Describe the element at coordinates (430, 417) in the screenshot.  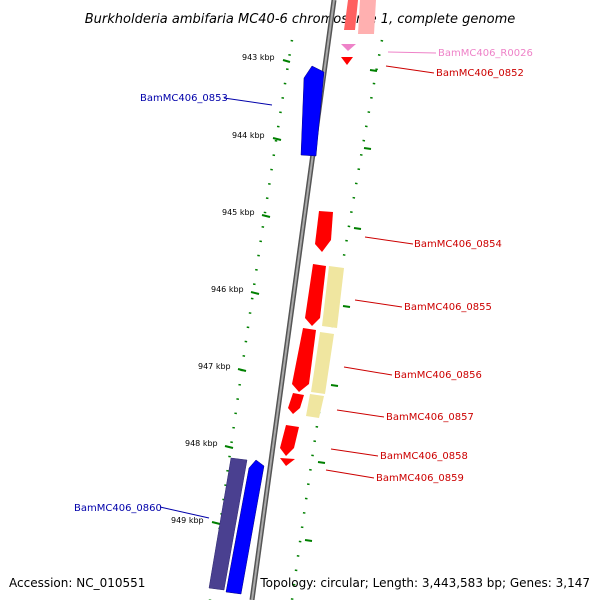
I see `gene-label: BamMC406_0857` at that location.